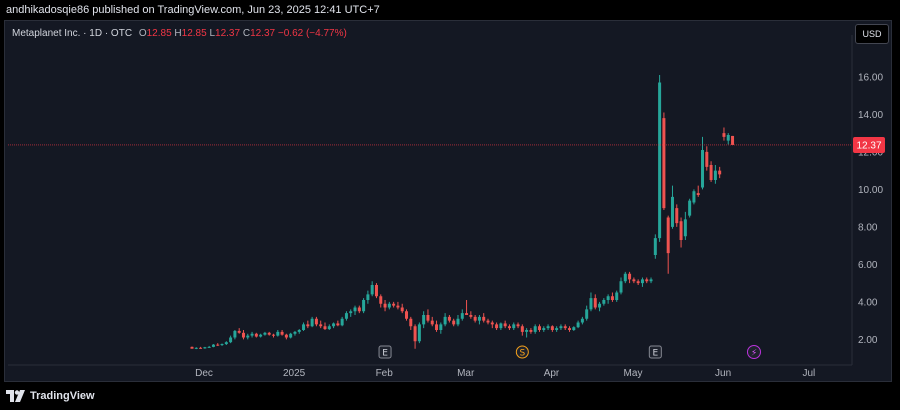 This screenshot has width=900, height=410. I want to click on time-tick-label: May, so click(633, 373).